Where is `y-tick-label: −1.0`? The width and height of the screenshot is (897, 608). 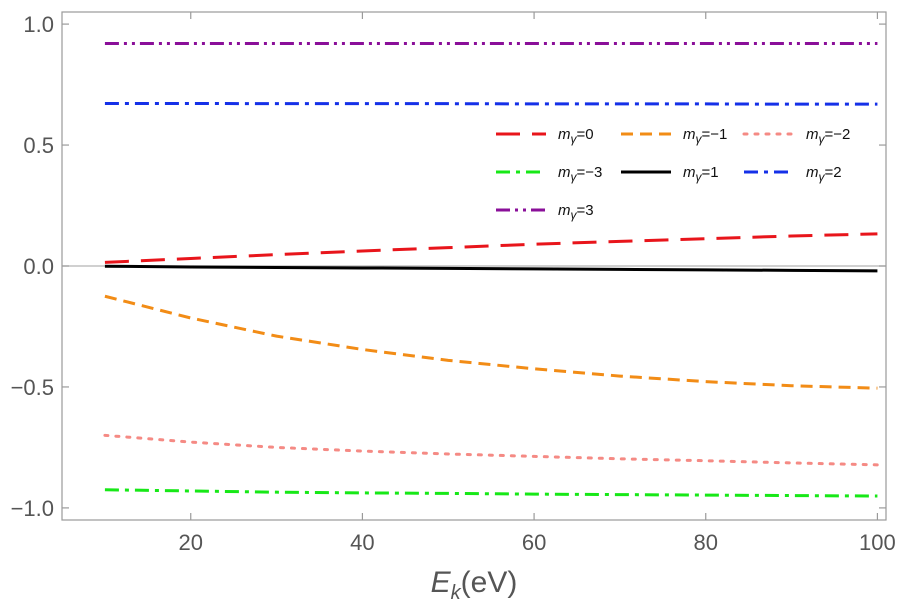
y-tick-label: −1.0 is located at coordinates (32, 508).